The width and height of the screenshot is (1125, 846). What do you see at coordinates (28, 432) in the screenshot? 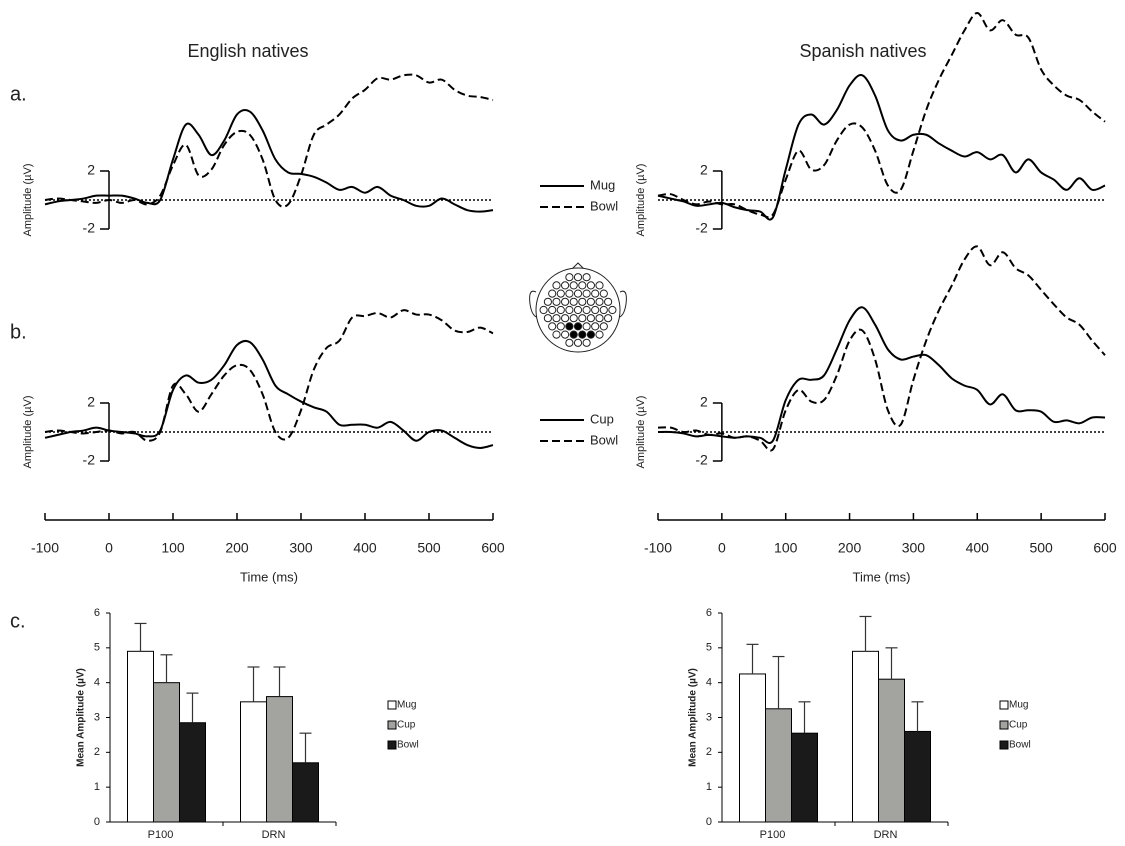
I see `y-axis-label: Amplitude (µV)` at bounding box center [28, 432].